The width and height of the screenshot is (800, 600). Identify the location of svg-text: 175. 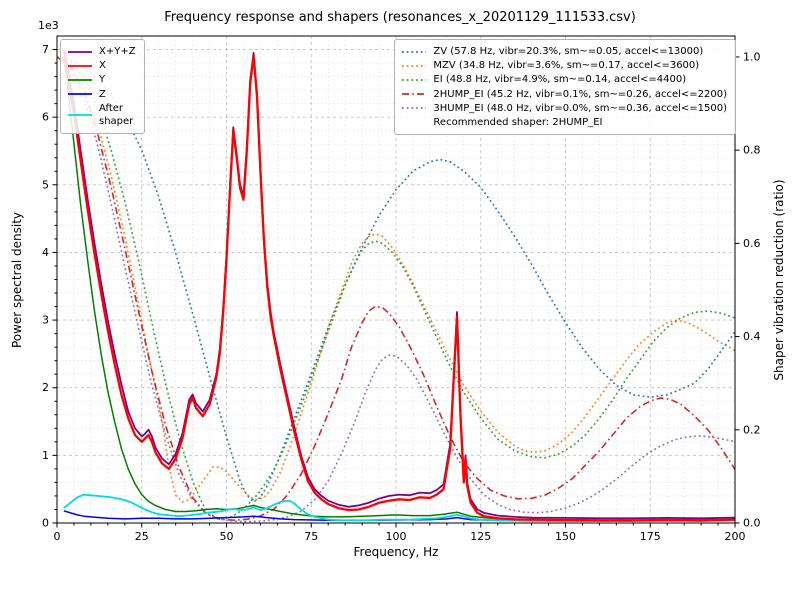
(650, 536).